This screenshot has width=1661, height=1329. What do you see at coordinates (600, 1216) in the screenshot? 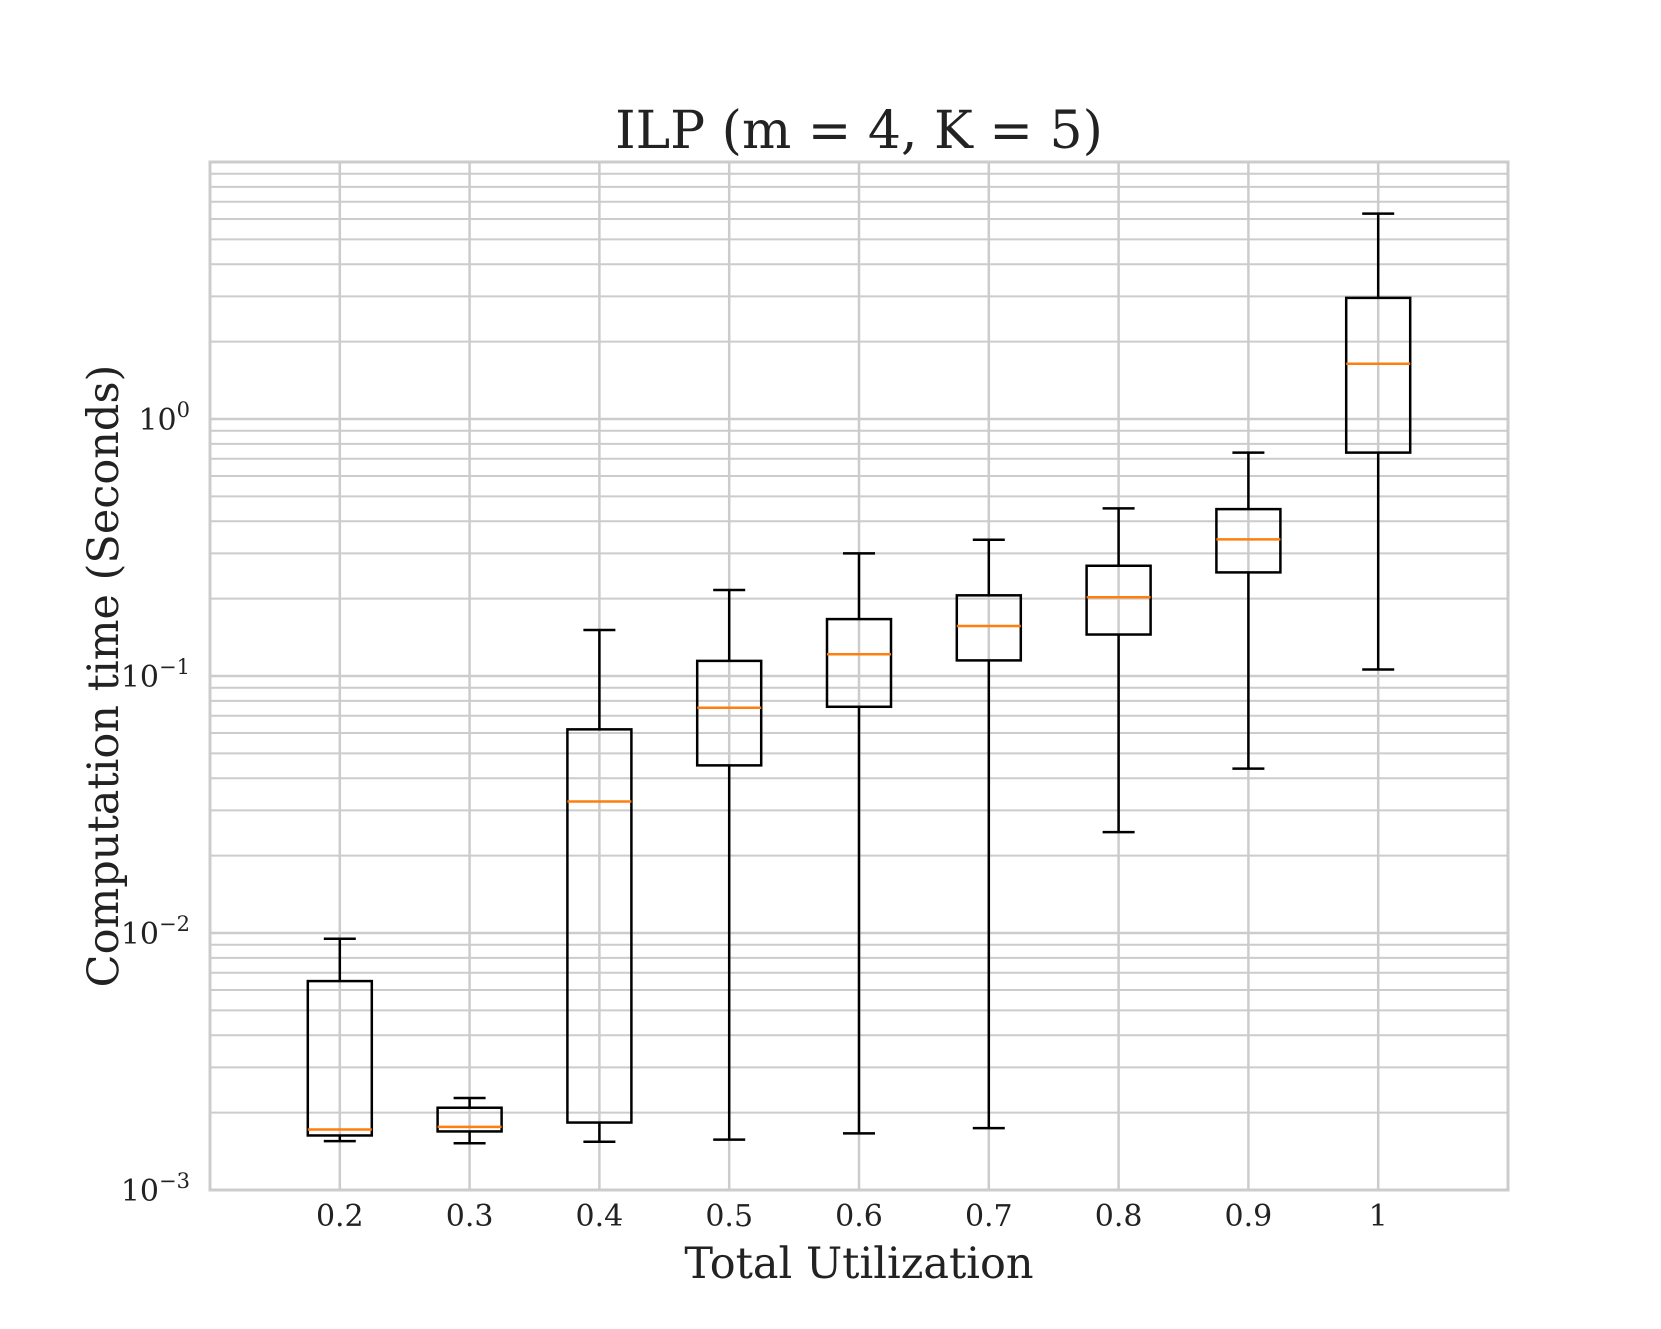
I see `x-tick-label: 0.4` at bounding box center [600, 1216].